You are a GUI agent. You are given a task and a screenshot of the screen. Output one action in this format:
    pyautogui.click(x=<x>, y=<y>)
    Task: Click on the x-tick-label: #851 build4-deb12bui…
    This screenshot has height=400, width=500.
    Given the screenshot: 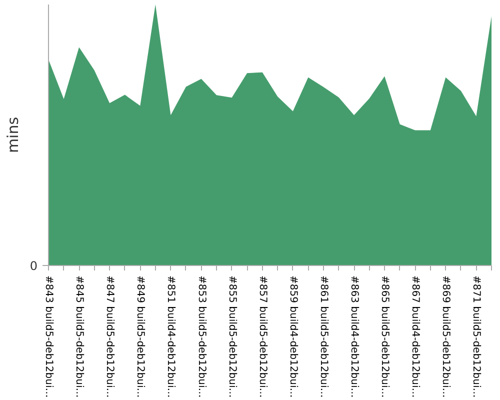 What is the action you would take?
    pyautogui.click(x=170, y=337)
    